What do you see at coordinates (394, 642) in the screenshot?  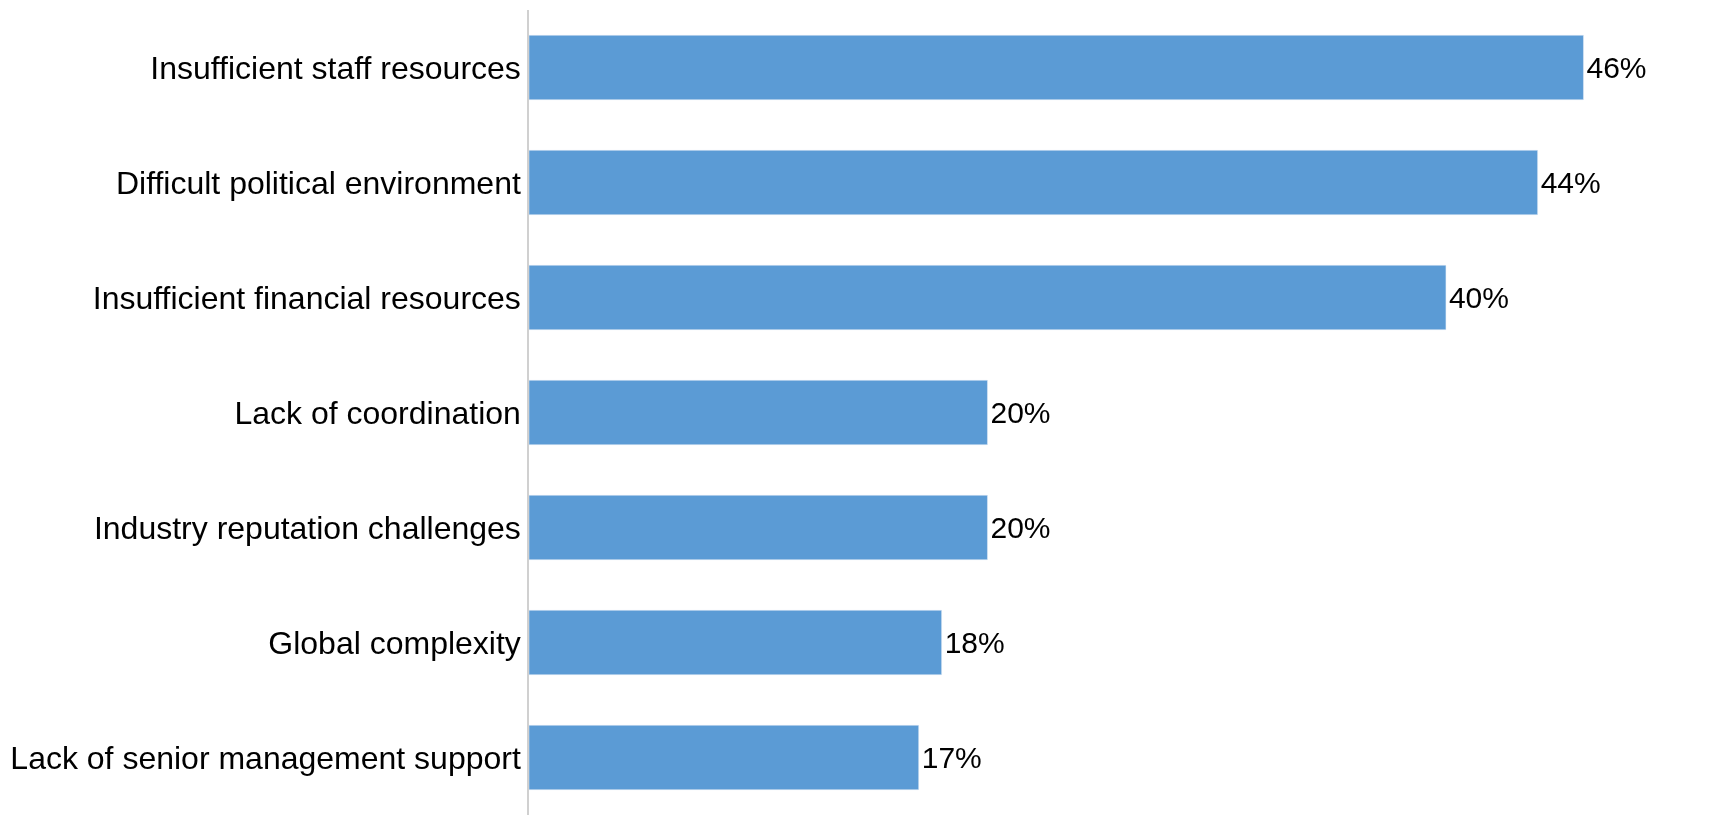 I see `y-tick-label: Global complexity` at bounding box center [394, 642].